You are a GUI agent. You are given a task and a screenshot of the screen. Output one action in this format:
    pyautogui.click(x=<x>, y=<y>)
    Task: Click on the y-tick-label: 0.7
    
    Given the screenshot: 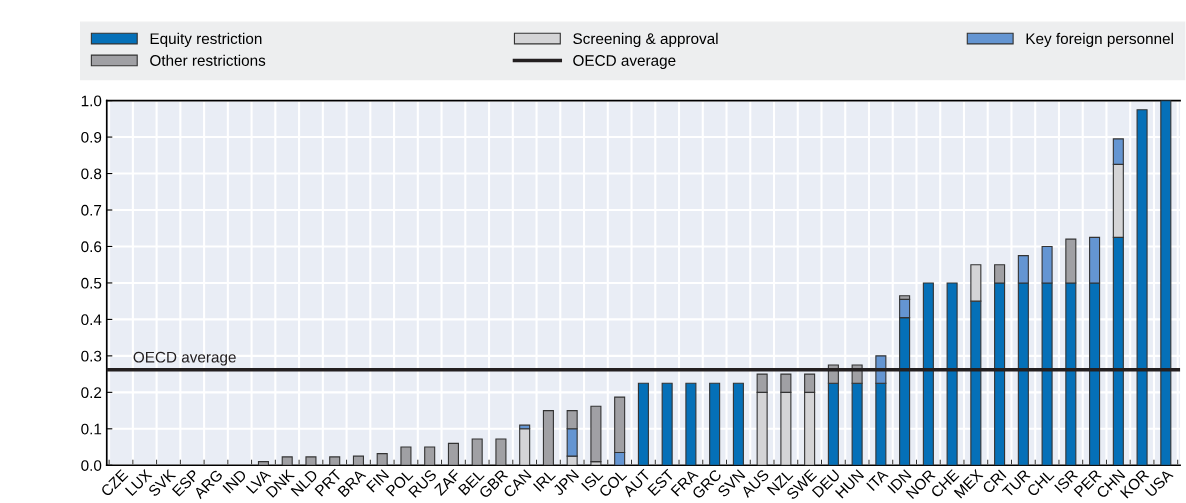 What is the action you would take?
    pyautogui.click(x=91, y=210)
    